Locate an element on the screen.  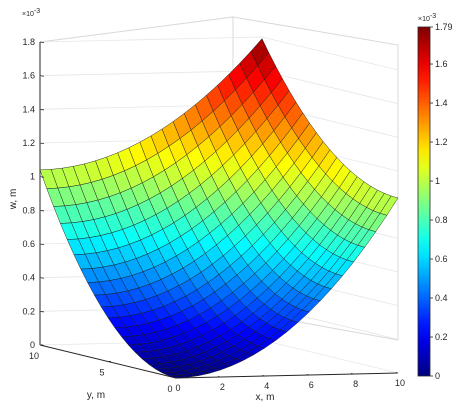
x-tick-label: 2 is located at coordinates (222, 387).